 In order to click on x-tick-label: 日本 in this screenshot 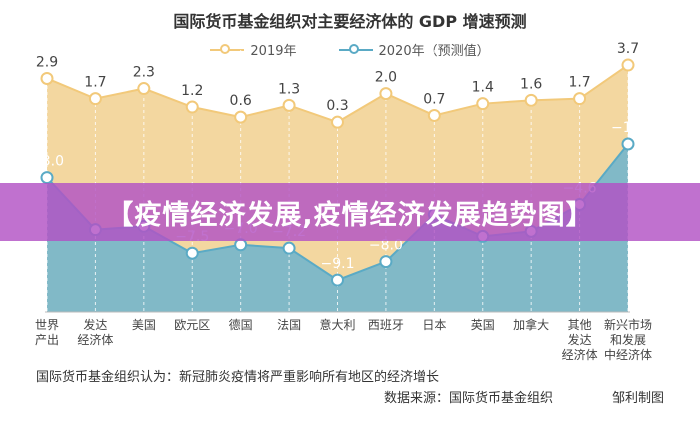, I will do `click(434, 325)`.